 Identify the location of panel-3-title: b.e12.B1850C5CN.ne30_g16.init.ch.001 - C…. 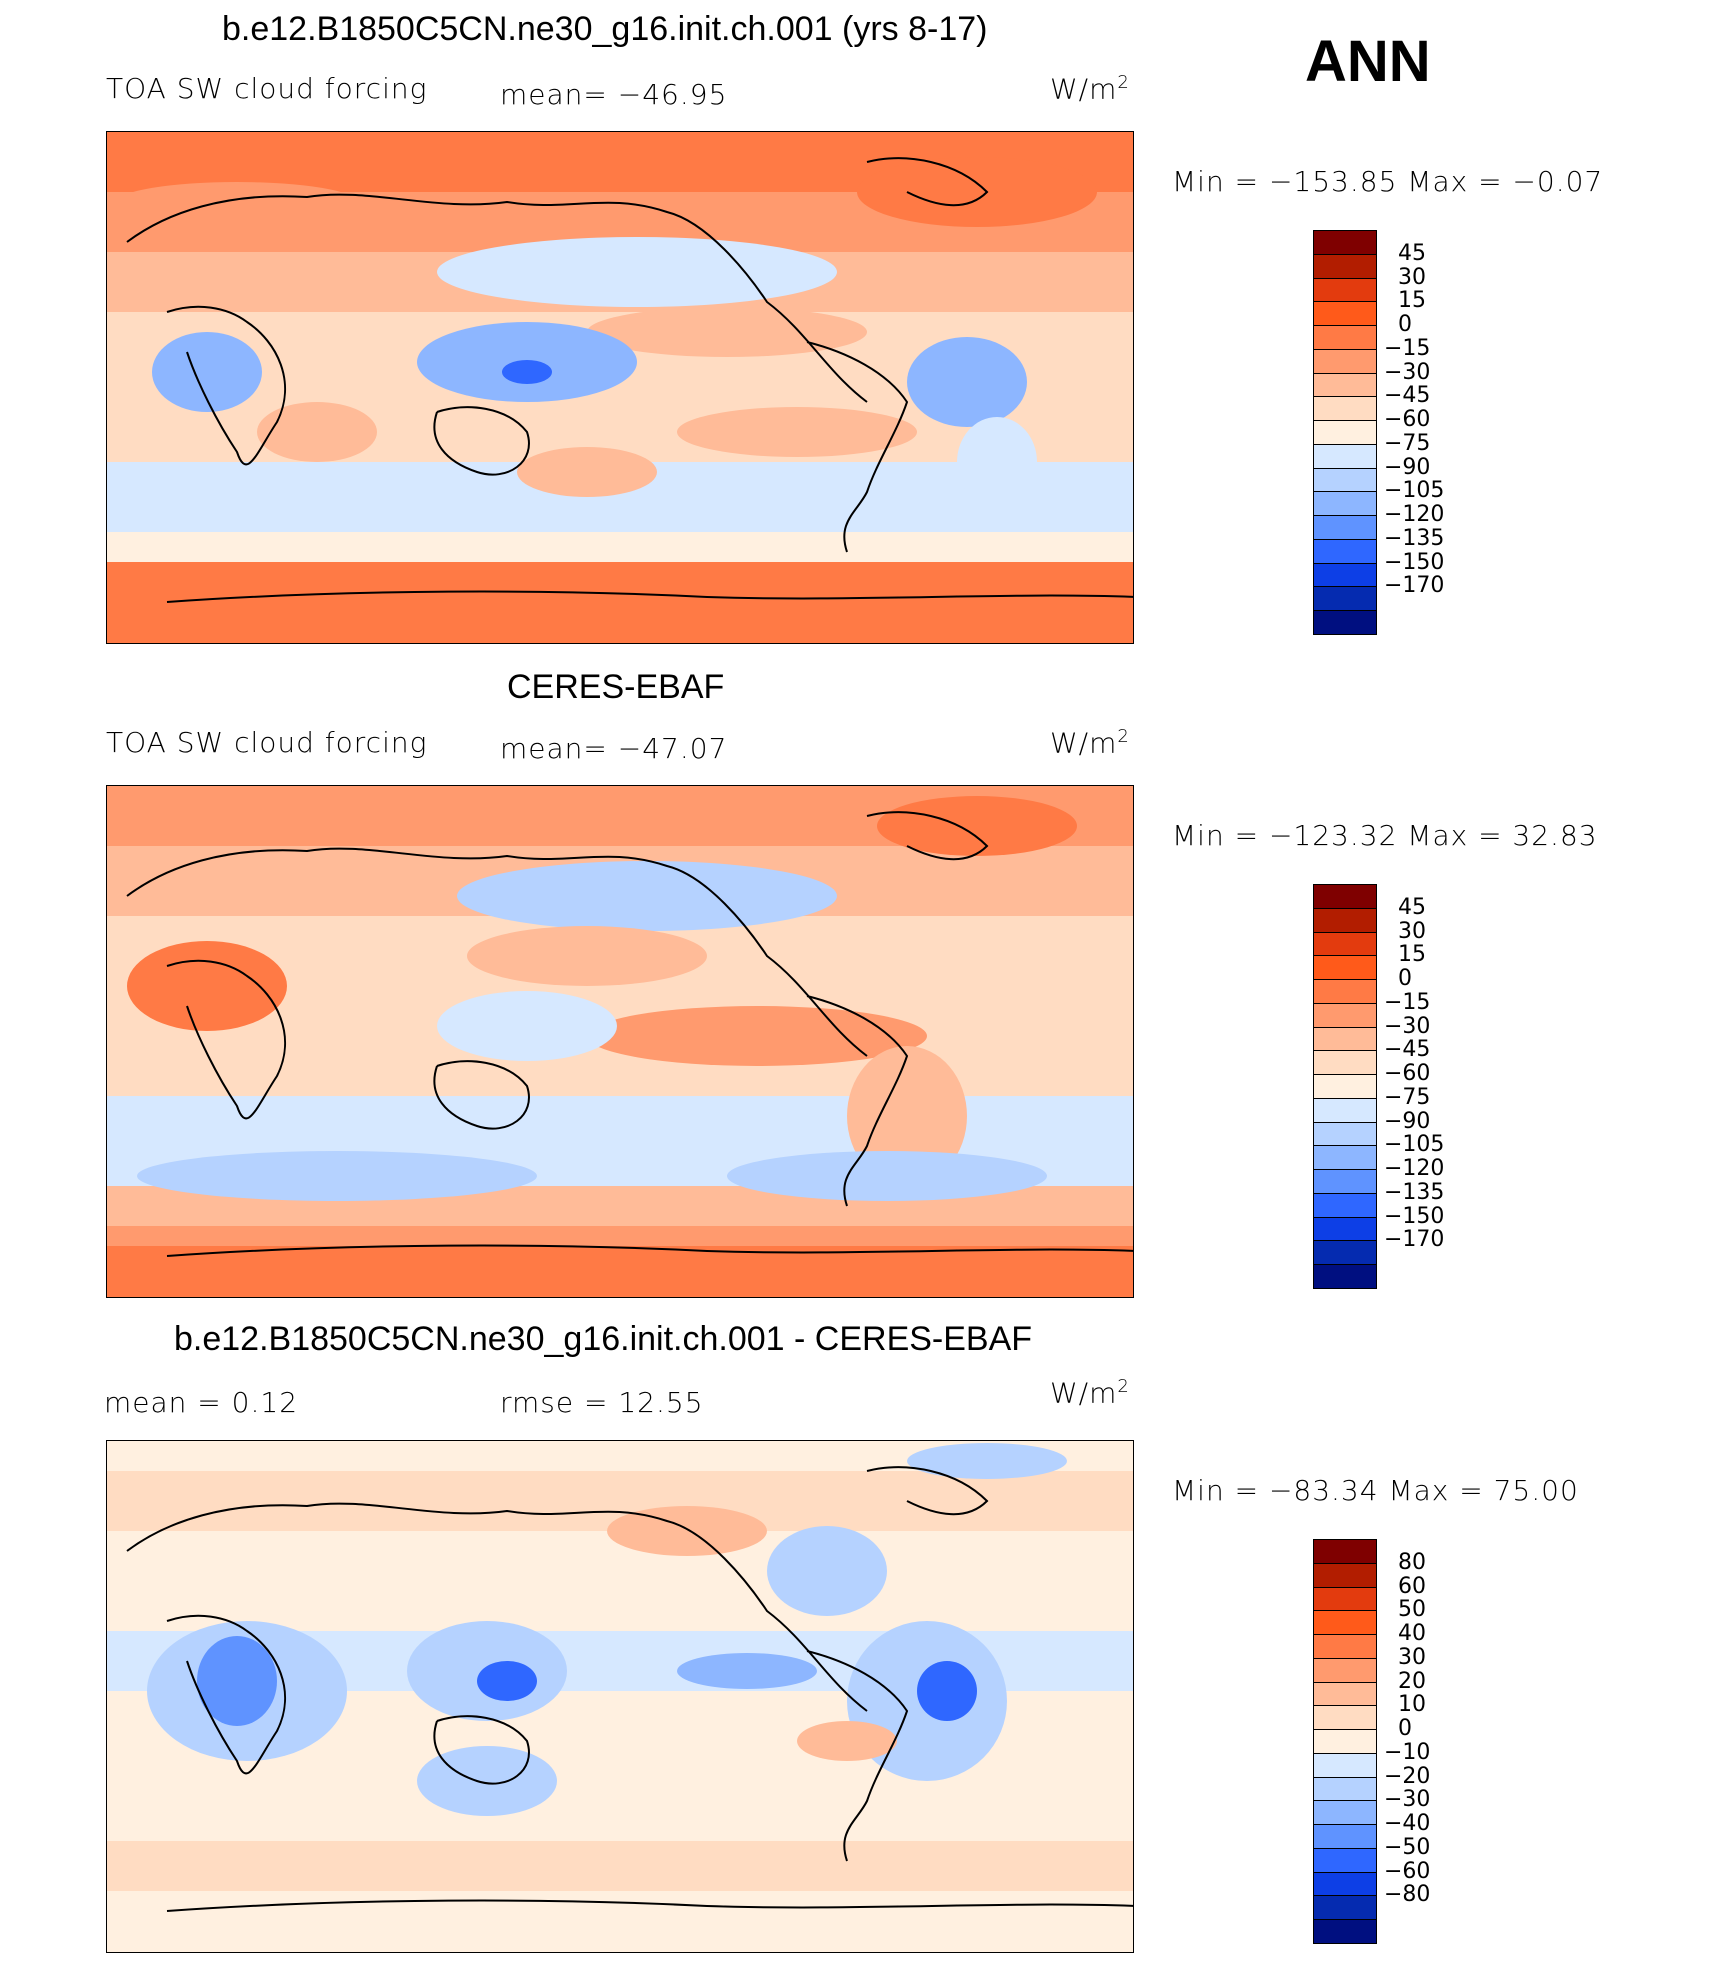
(603, 1339).